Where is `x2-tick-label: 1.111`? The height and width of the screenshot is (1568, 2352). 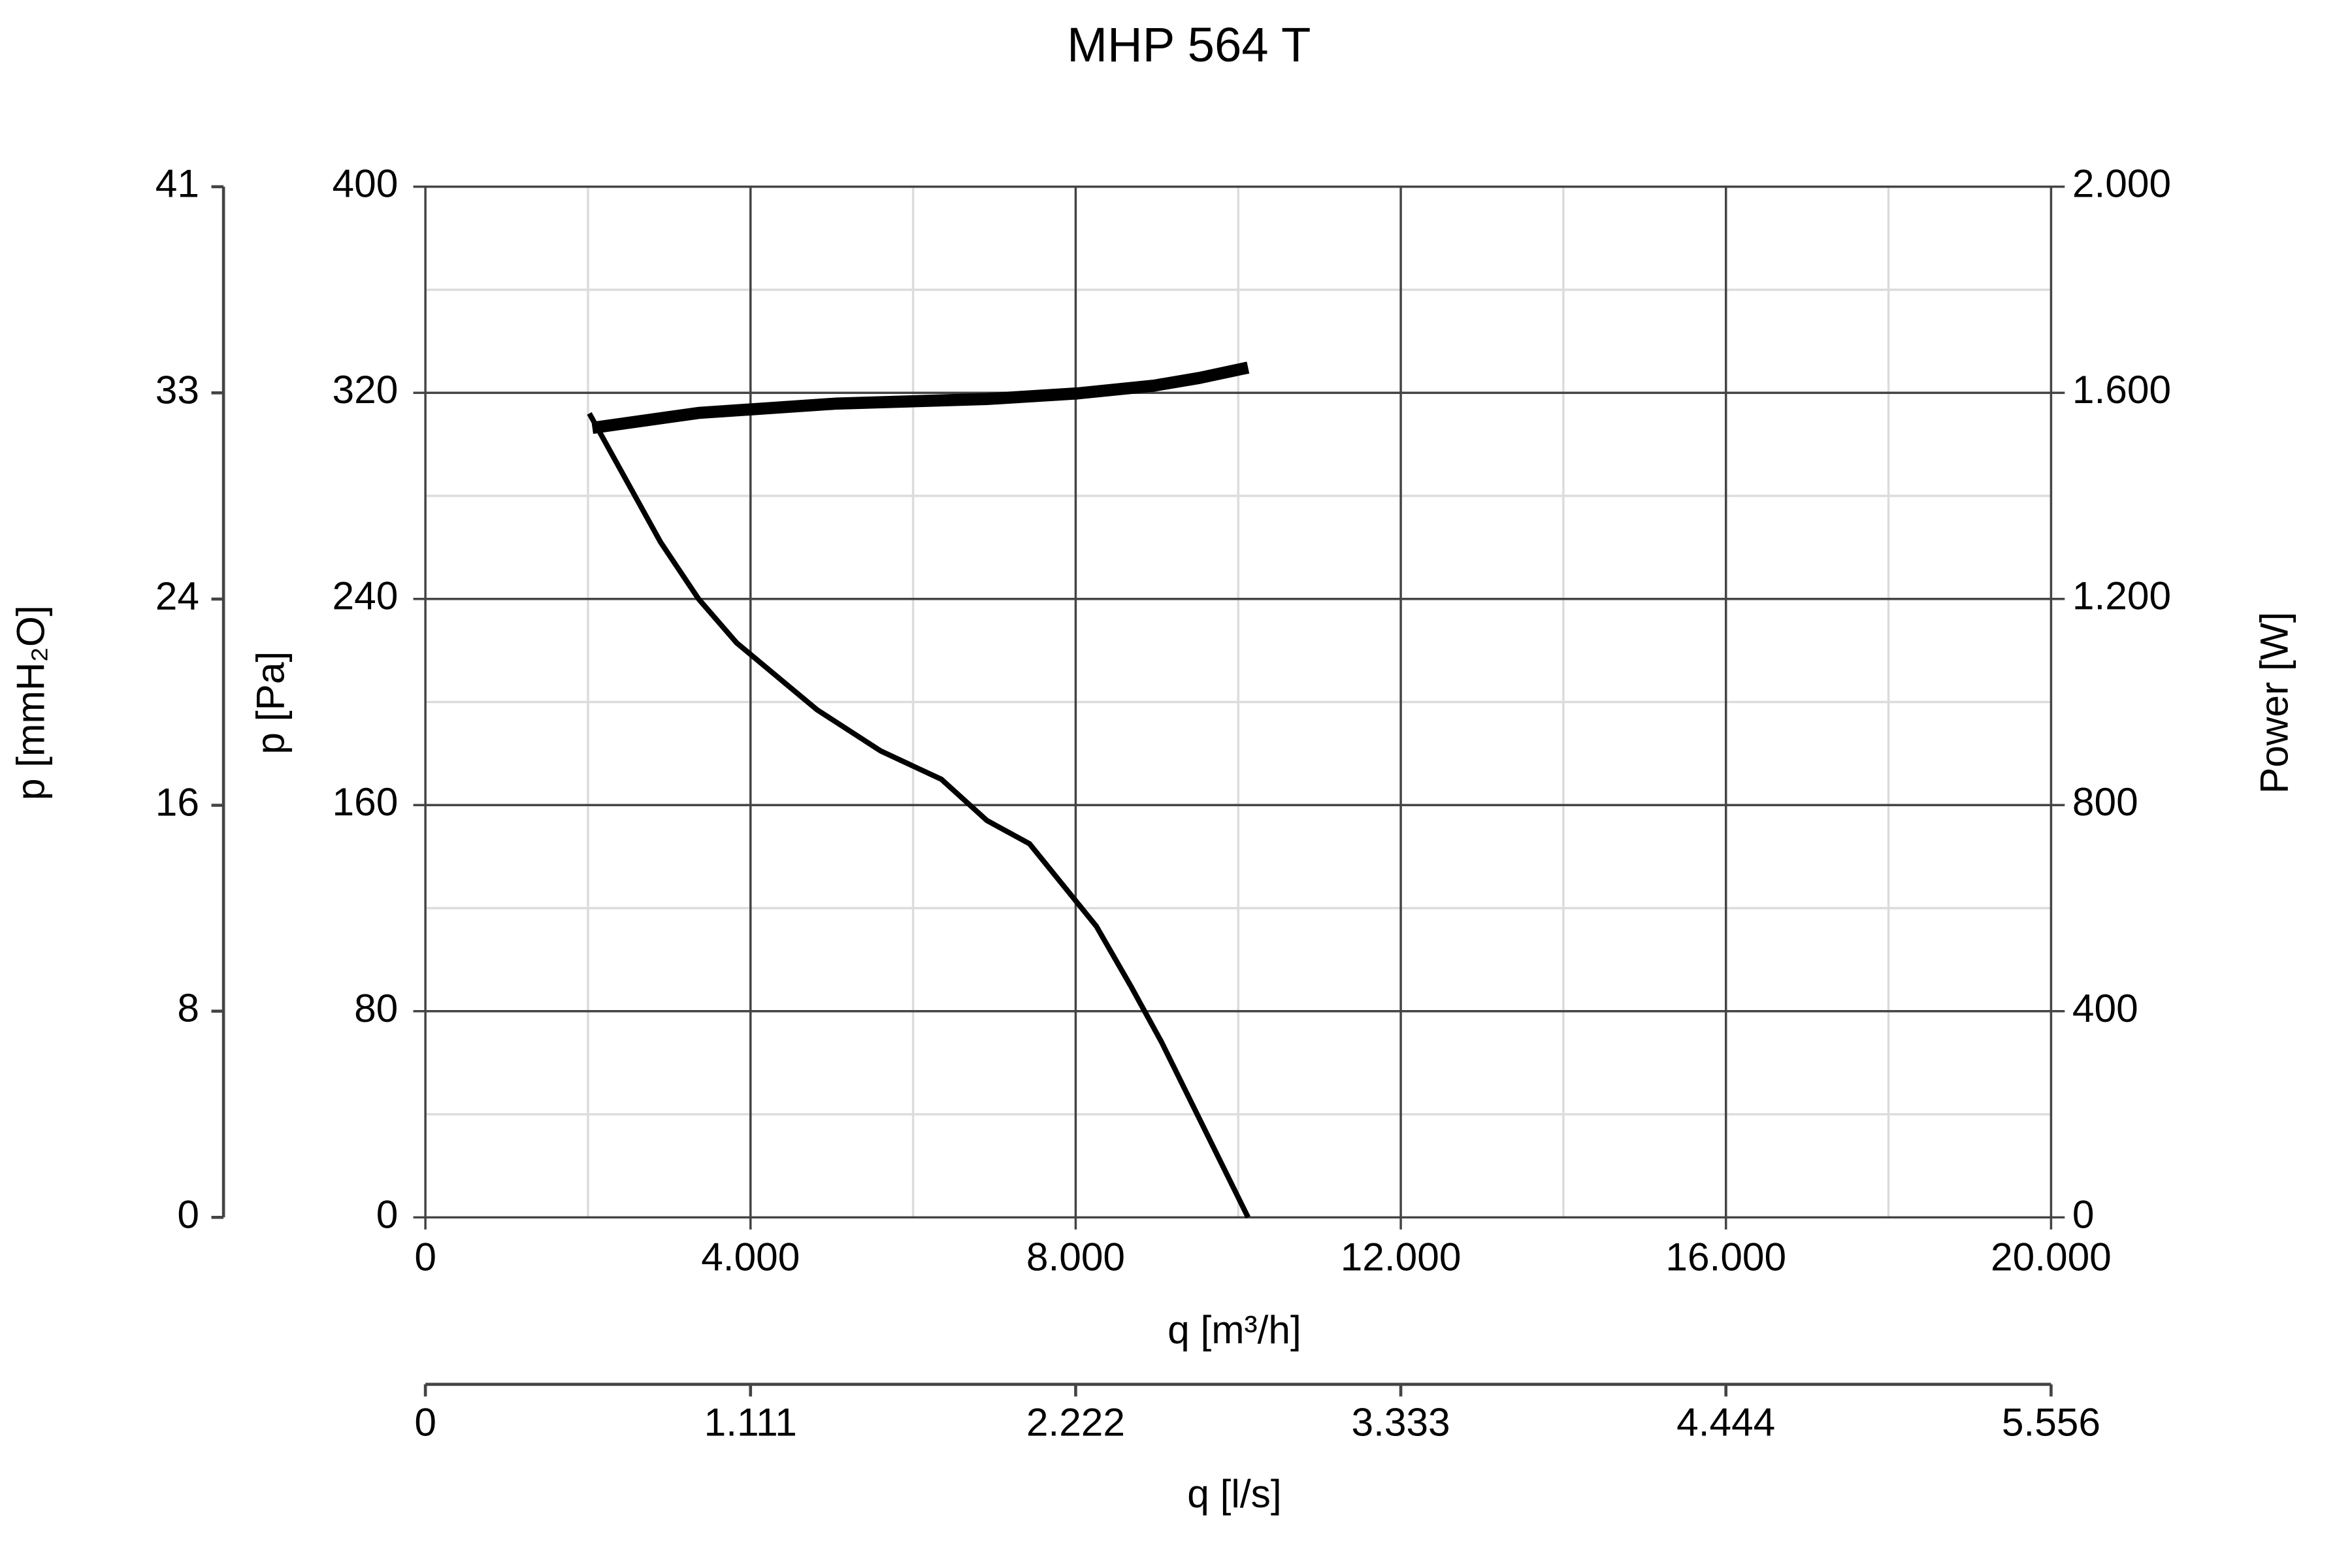 x2-tick-label: 1.111 is located at coordinates (750, 1422).